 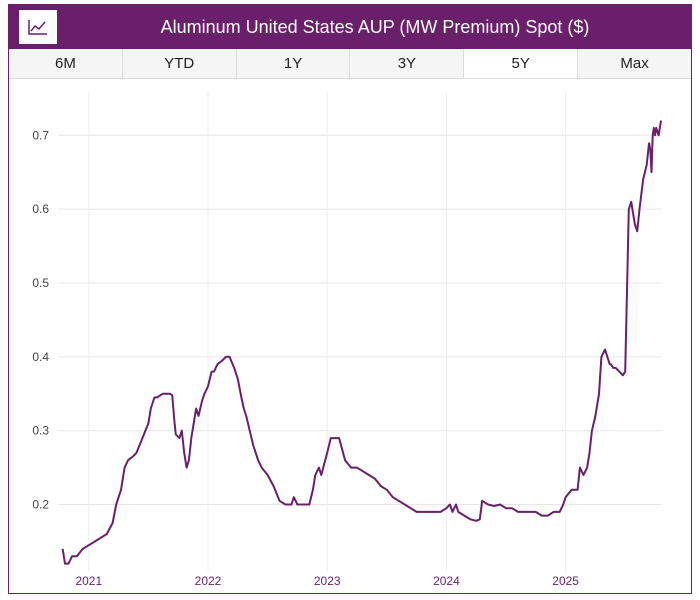 What do you see at coordinates (293, 63) in the screenshot?
I see `tab-1y: 1Y` at bounding box center [293, 63].